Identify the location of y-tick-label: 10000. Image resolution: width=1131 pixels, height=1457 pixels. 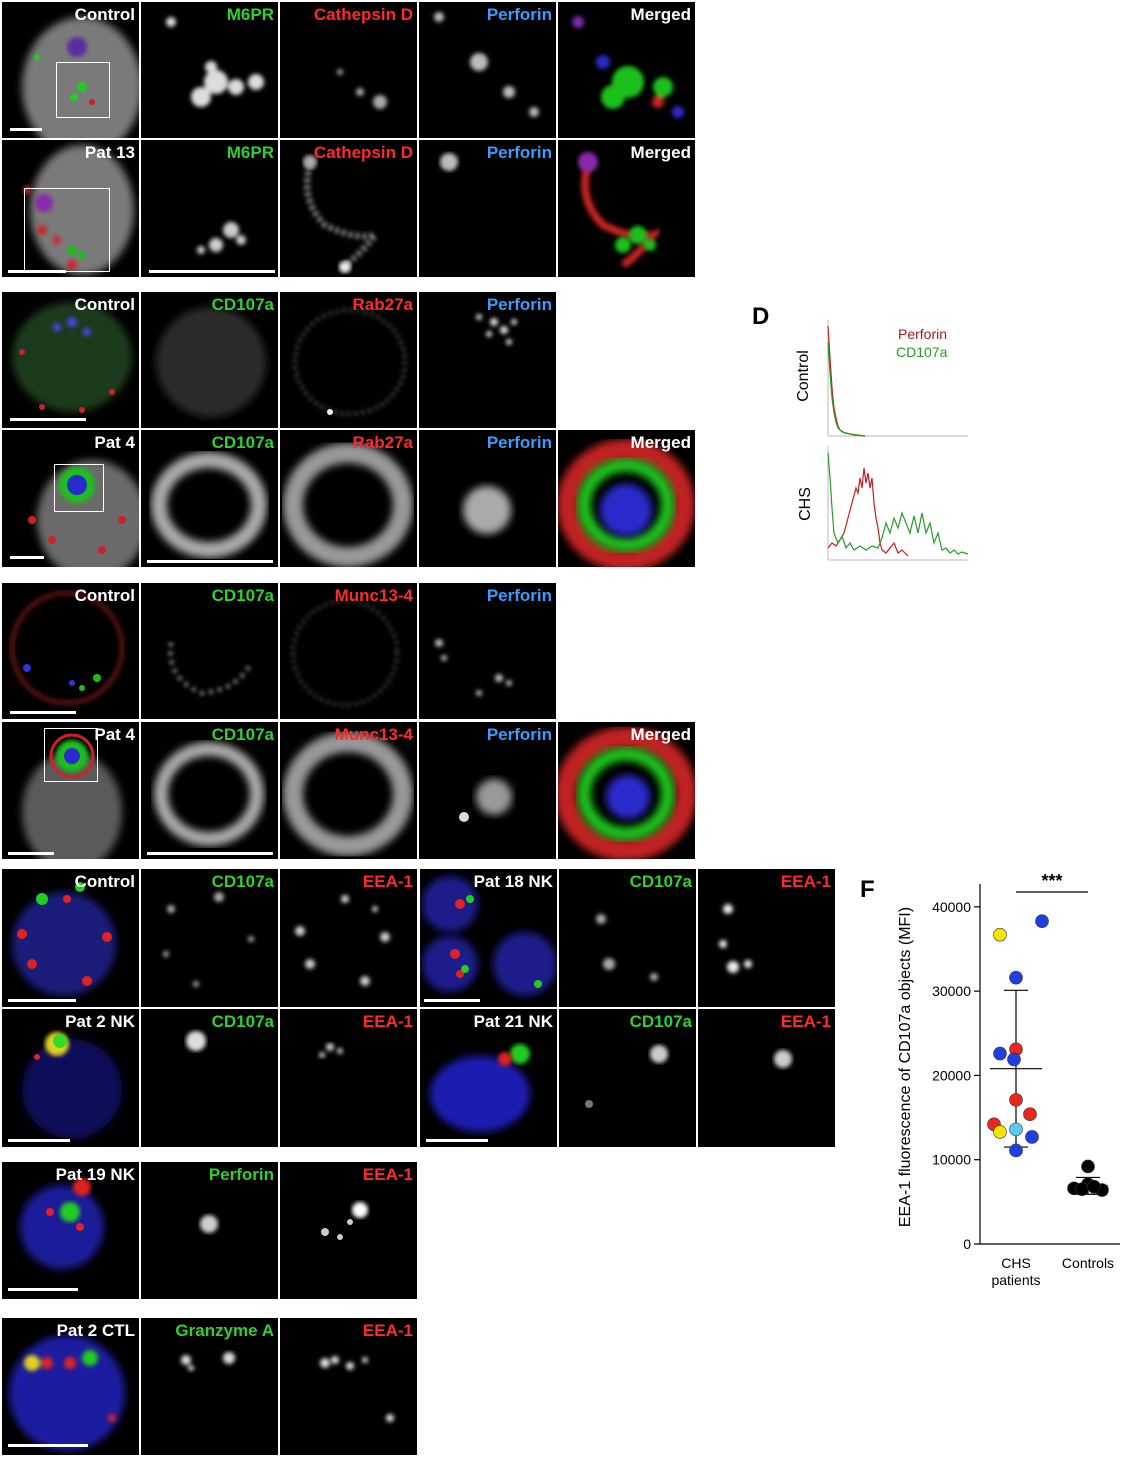
(951, 1160).